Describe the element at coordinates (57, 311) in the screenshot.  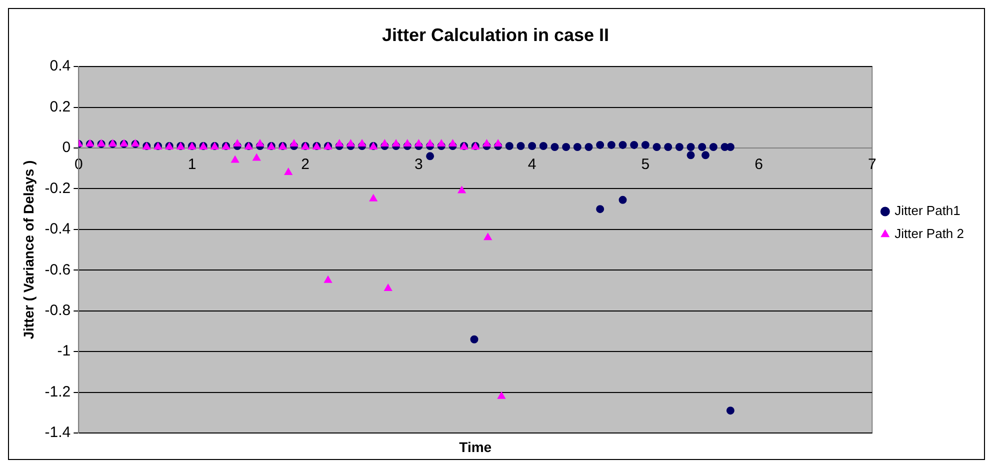
I see `y-tick-label: -0.8` at that location.